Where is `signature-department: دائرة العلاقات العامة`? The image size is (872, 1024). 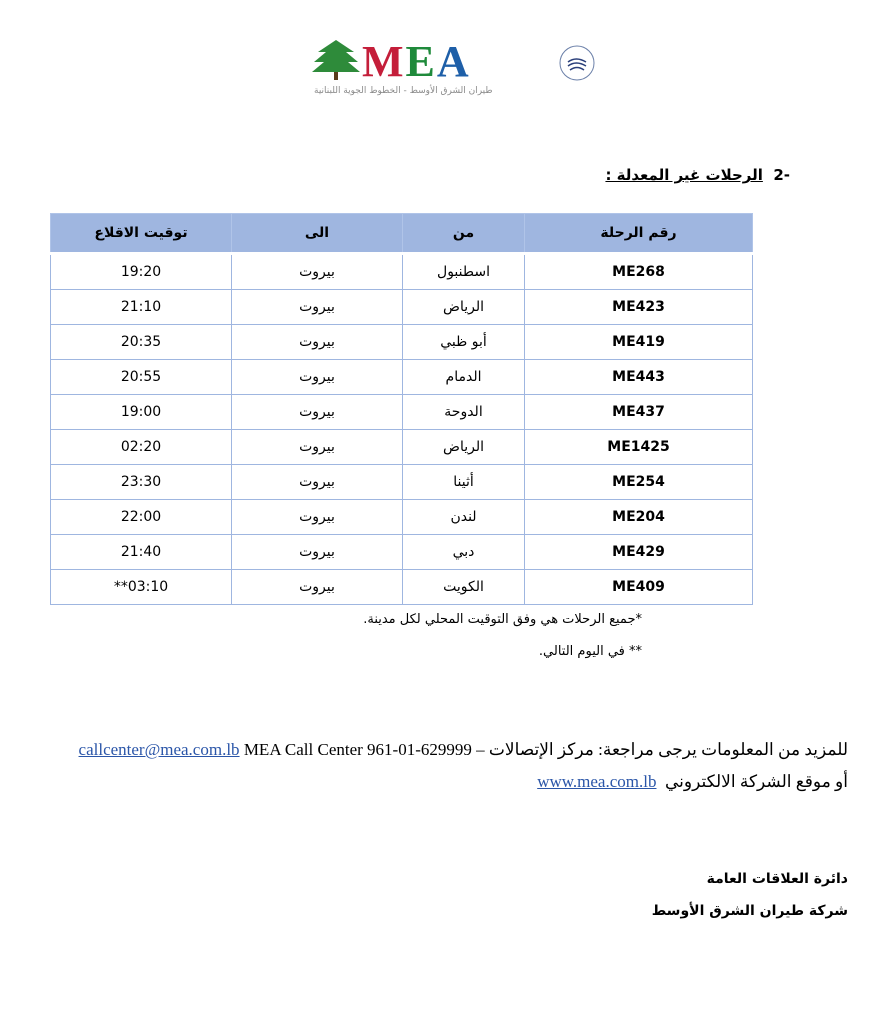
signature-department: دائرة العلاقات العامة is located at coordinates (777, 879).